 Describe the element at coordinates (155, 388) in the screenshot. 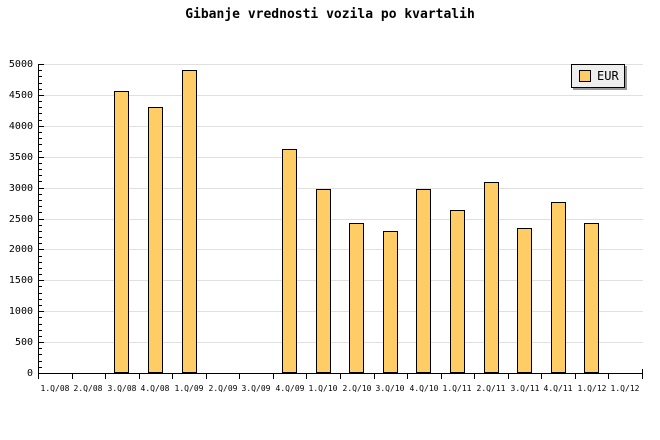

I see `x-tick-label: 4.Q/08` at that location.